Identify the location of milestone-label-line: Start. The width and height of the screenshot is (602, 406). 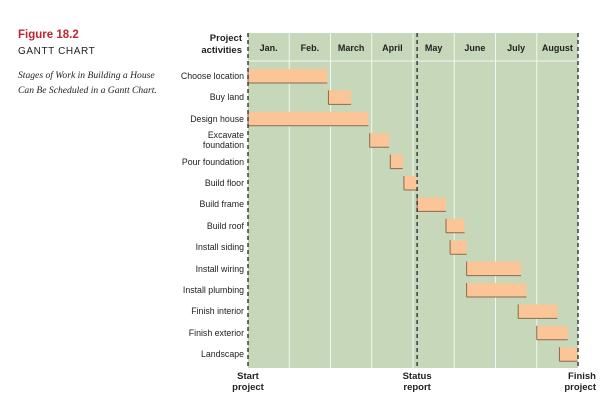
(248, 376).